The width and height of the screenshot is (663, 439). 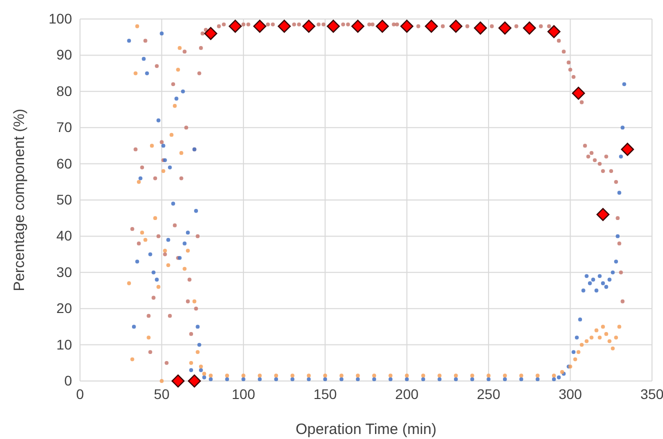 I want to click on y-tick-label: 20, so click(x=64, y=308).